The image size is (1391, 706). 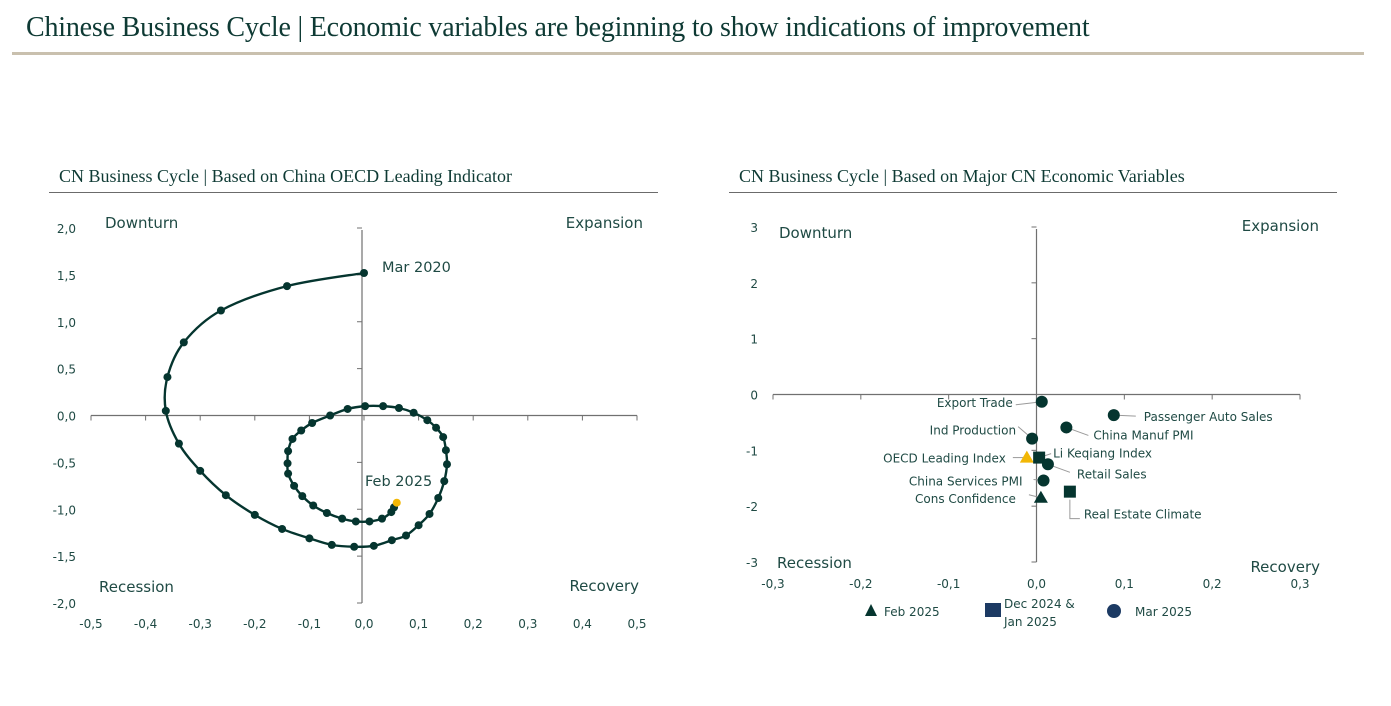 I want to click on marker-cons-confidence, so click(x=1040, y=496).